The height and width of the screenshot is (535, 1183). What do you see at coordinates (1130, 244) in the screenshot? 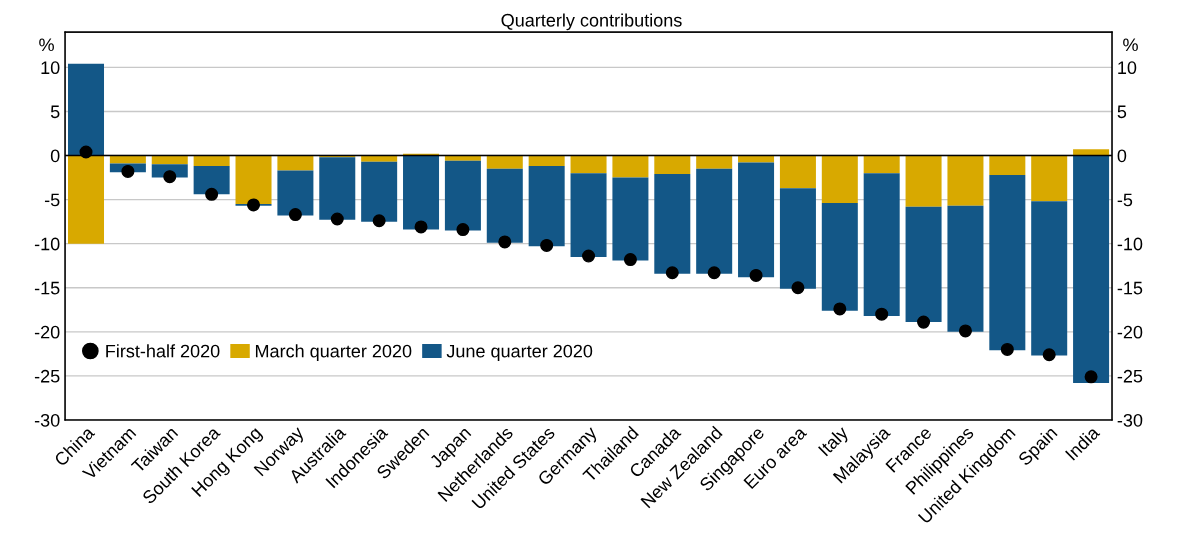
I see `y2-tick-label: -10` at bounding box center [1130, 244].